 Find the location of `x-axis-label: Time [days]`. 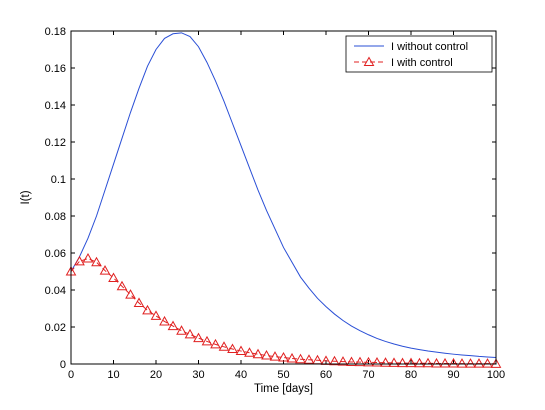

x-axis-label: Time [days] is located at coordinates (283, 389).